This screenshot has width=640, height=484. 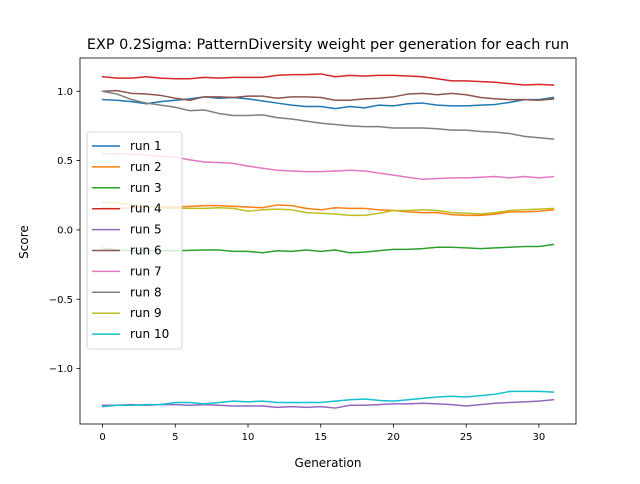 I want to click on y-tick-label: −1.0, so click(x=61, y=369).